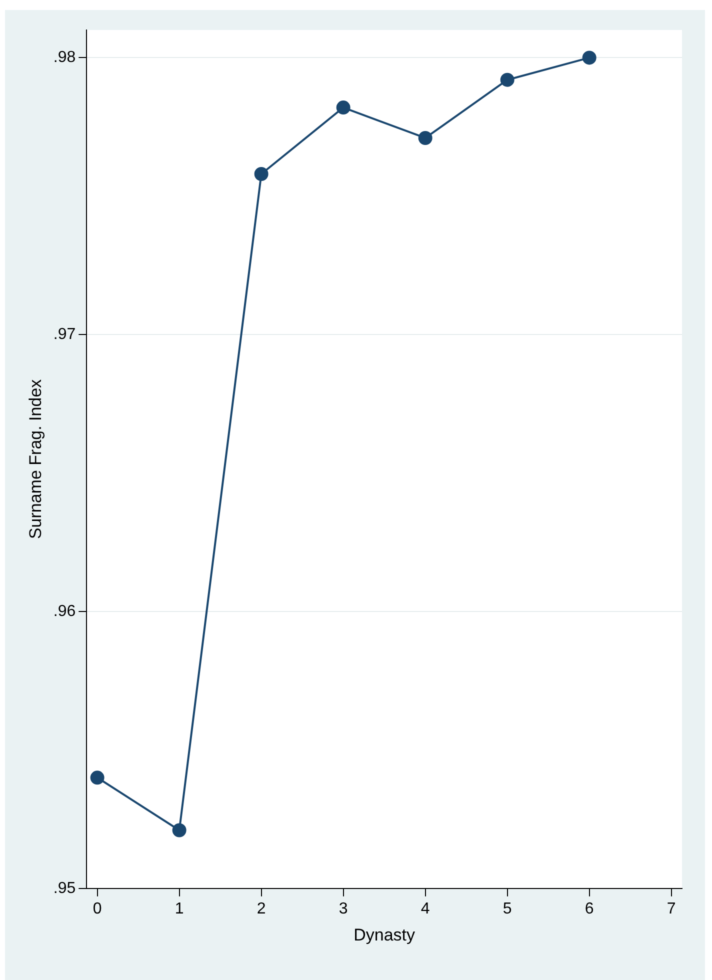 Image resolution: width=712 pixels, height=980 pixels. Describe the element at coordinates (507, 909) in the screenshot. I see `x-tick-label: 5` at that location.